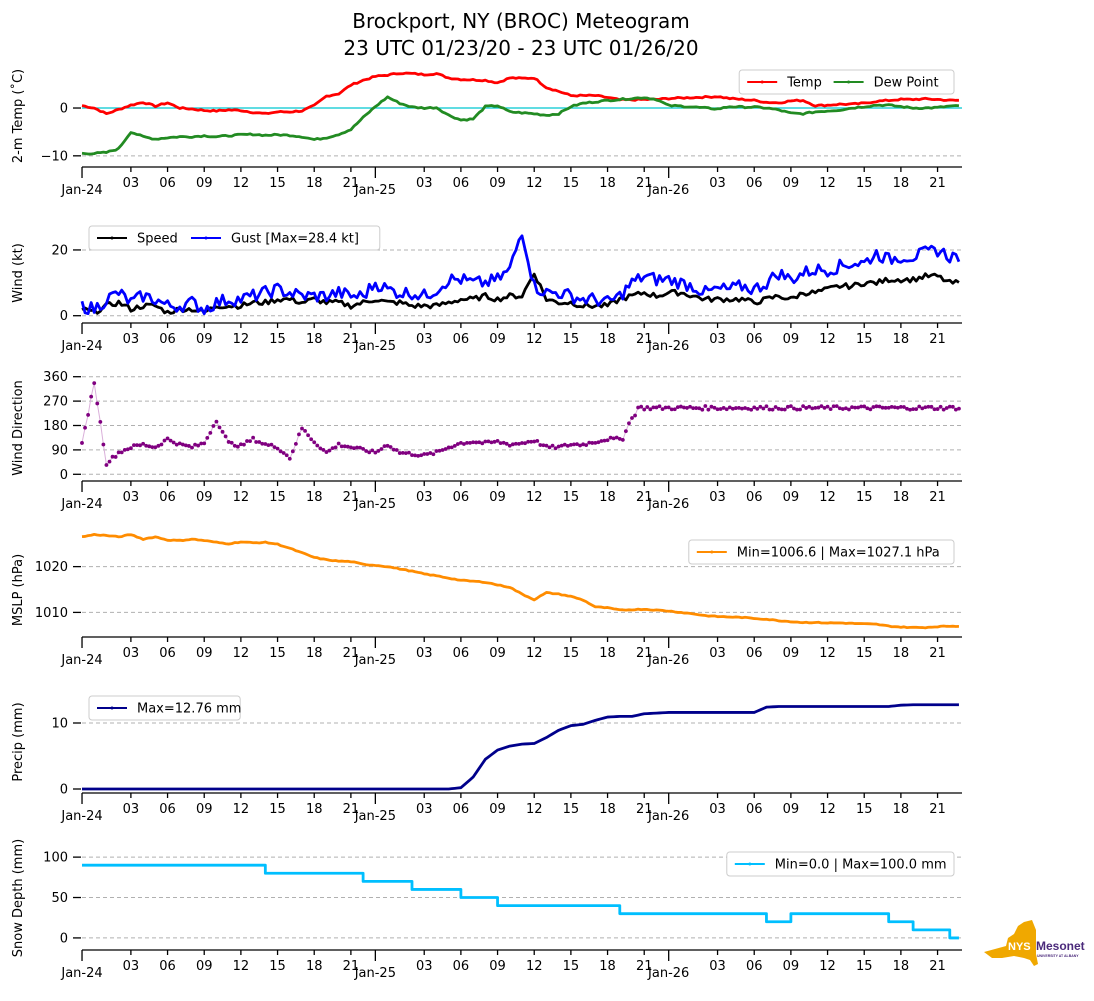 Image resolution: width=1094 pixels, height=1001 pixels. What do you see at coordinates (846, 82) in the screenshot?
I see `legend-temp: Temp Dew Point` at bounding box center [846, 82].